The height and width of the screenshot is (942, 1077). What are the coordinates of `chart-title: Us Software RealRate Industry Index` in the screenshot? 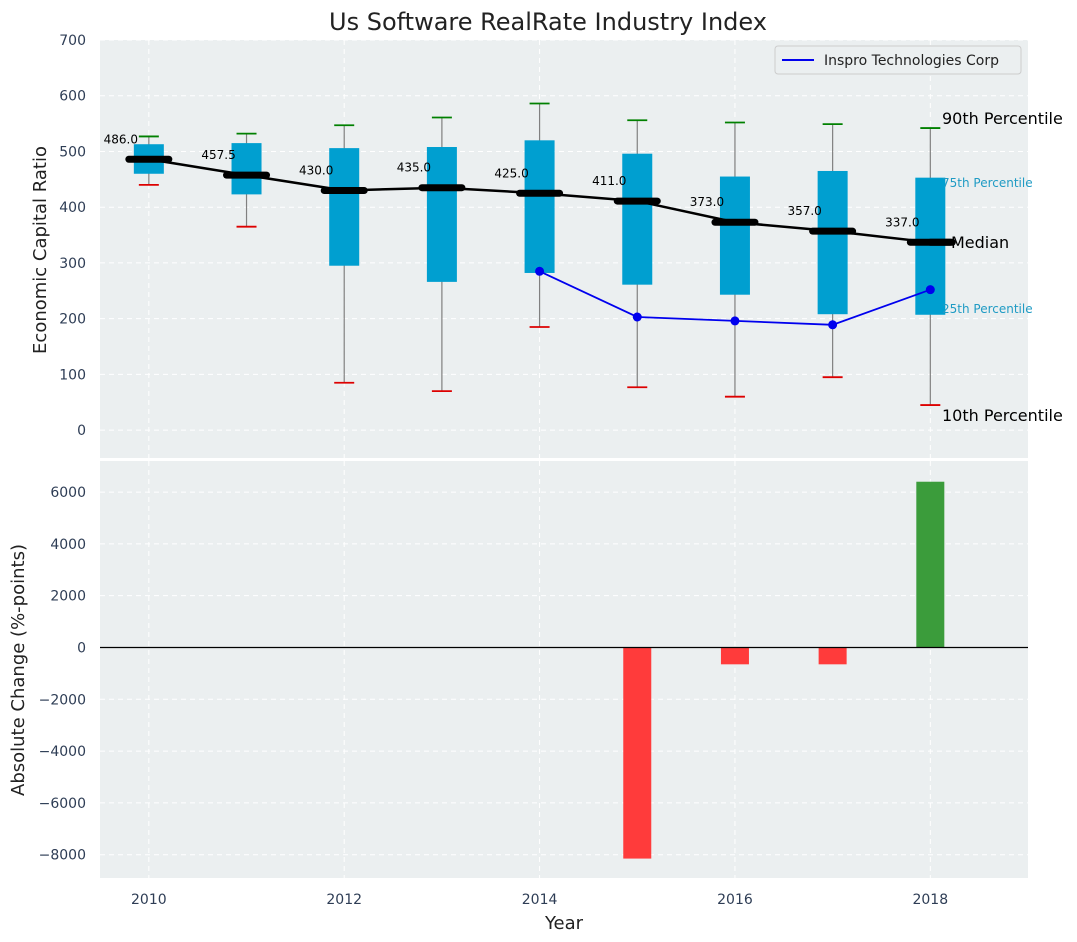 It's located at (548, 22).